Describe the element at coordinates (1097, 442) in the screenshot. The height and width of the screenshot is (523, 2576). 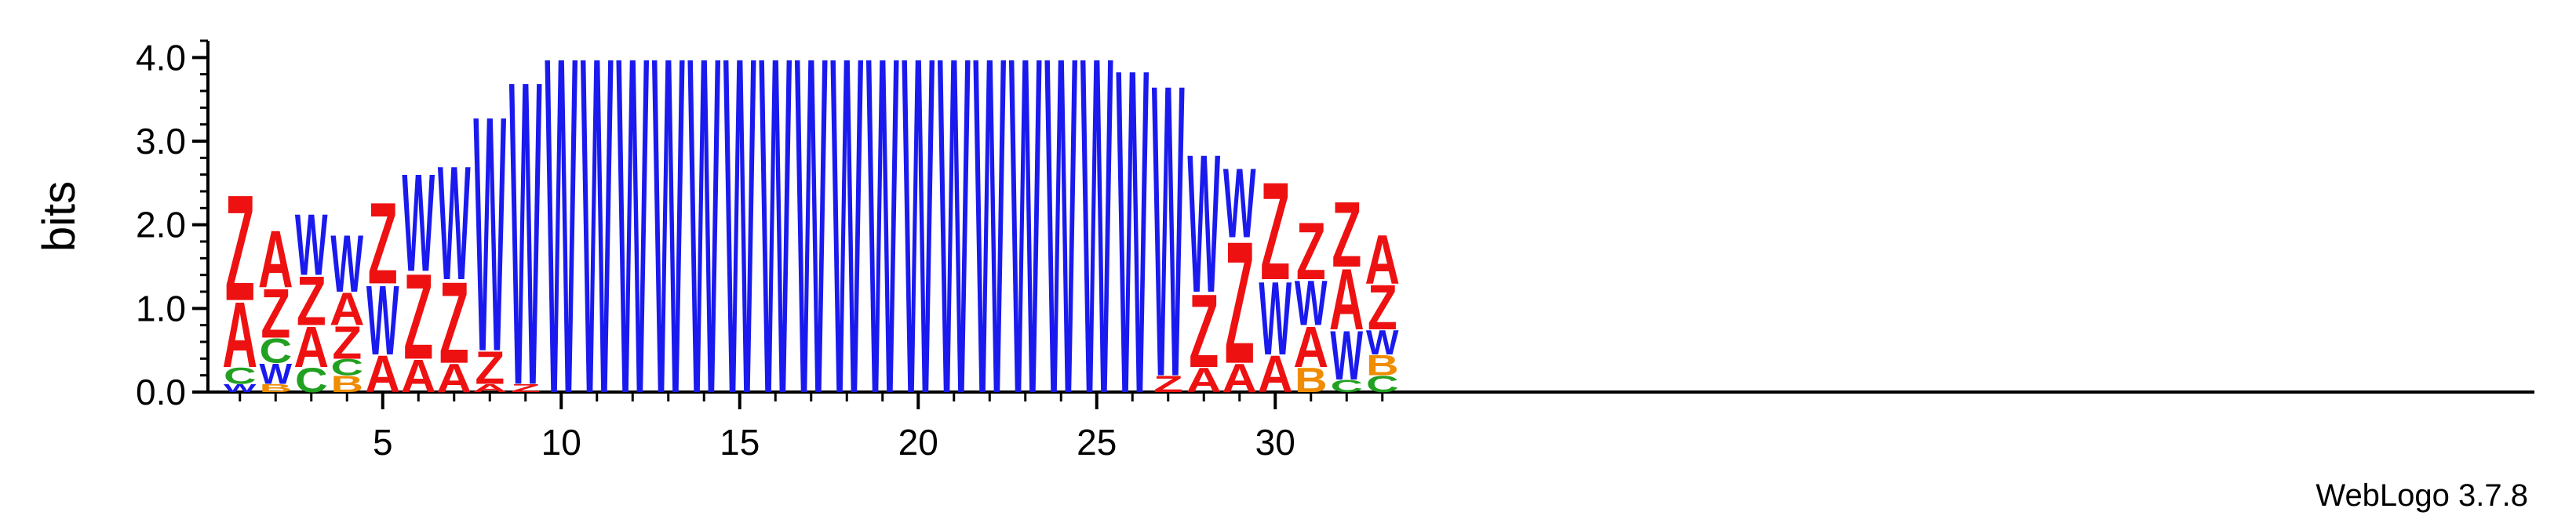
I see `x-tick-label: 25` at that location.